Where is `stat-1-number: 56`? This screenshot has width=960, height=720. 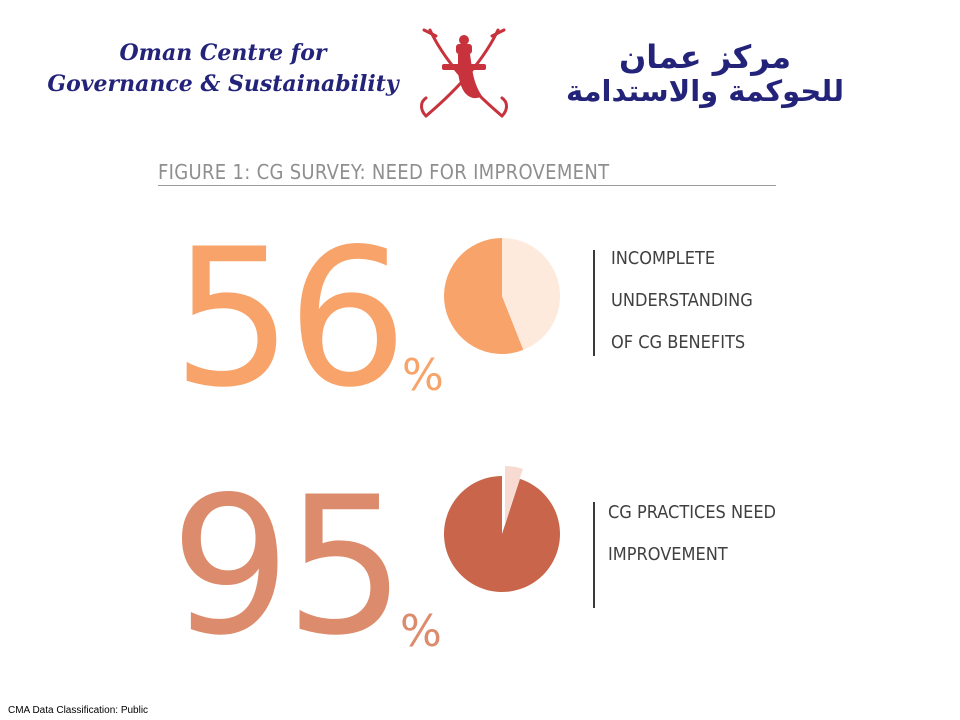
stat-1-number: 56 is located at coordinates (290, 318).